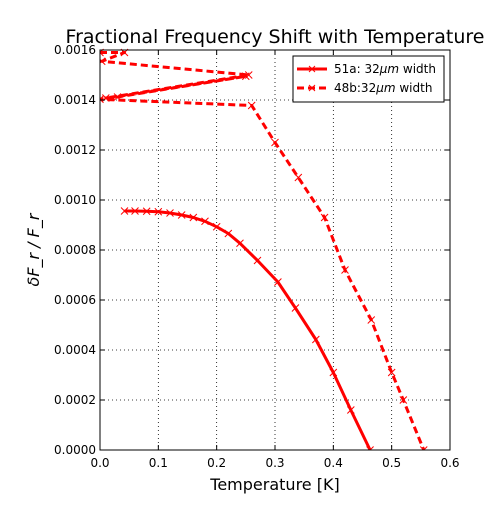 This screenshot has width=500, height=505. Describe the element at coordinates (75, 350) in the screenshot. I see `y-tick-label: 0.0004` at that location.